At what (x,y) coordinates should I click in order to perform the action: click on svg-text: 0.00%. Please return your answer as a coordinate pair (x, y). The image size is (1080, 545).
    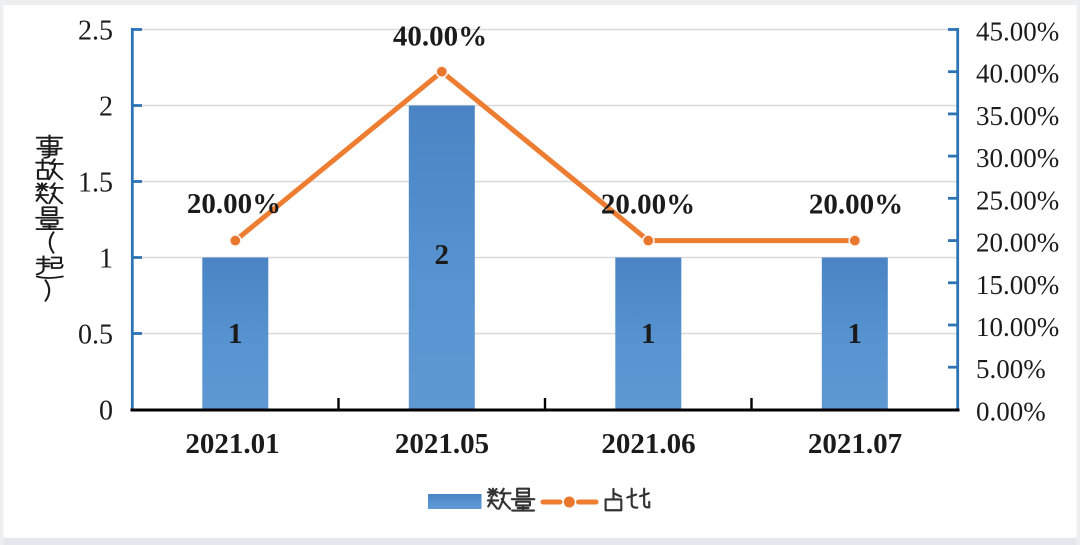
    Looking at the image, I should click on (1011, 411).